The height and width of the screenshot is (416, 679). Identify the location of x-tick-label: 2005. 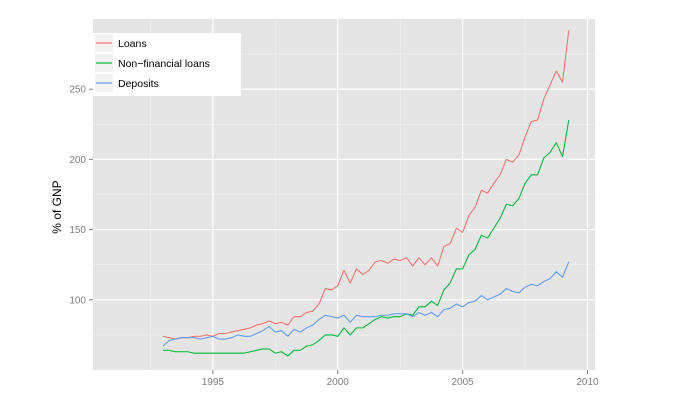
(463, 382).